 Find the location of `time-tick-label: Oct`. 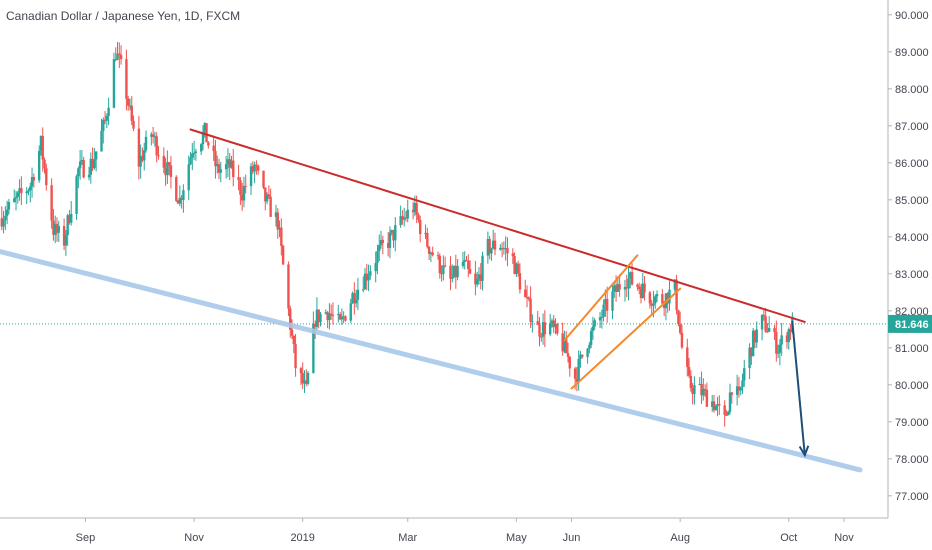

time-tick-label: Oct is located at coordinates (788, 538).